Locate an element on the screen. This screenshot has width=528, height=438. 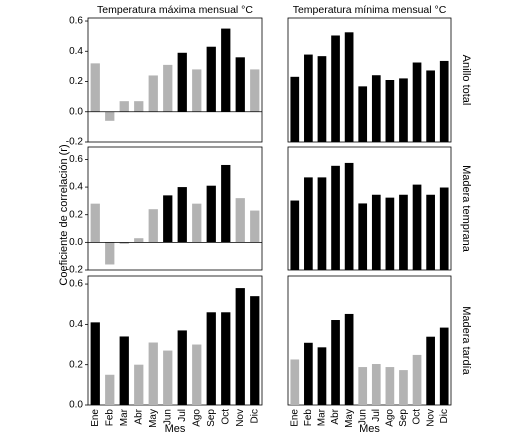
row-label: Madera tardía is located at coordinates (466, 340).